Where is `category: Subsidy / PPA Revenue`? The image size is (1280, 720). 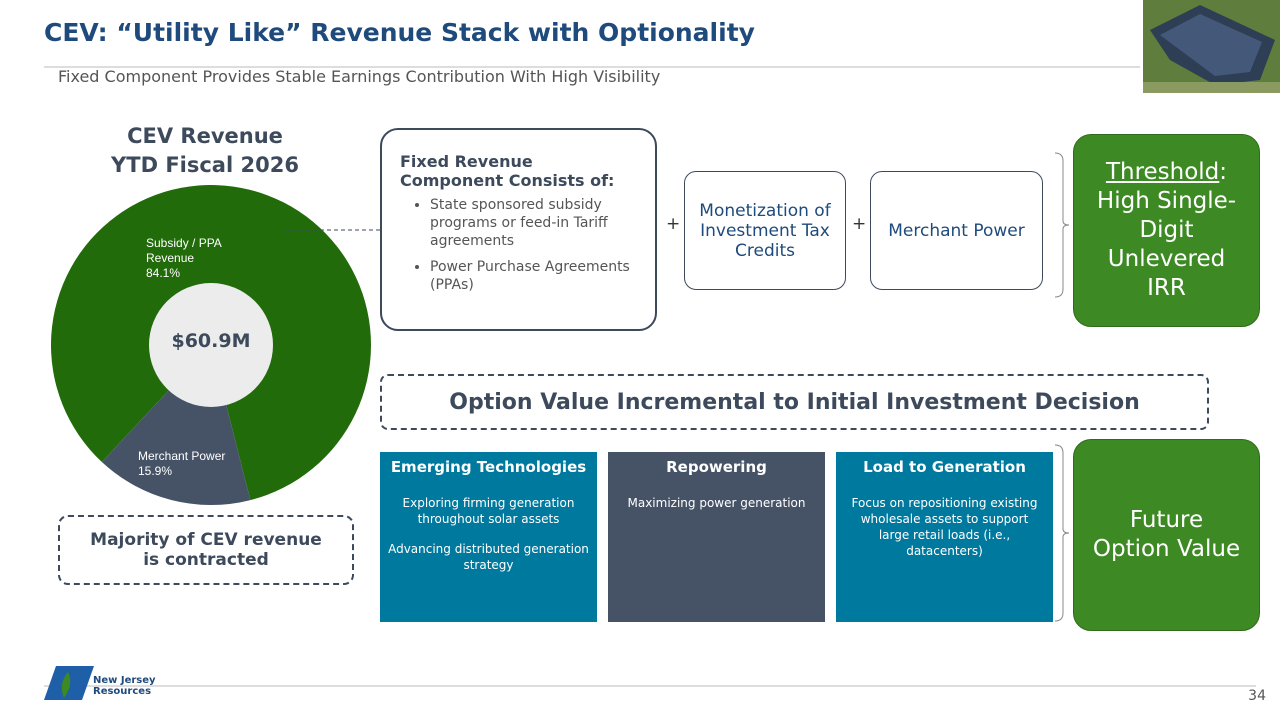
category: Subsidy / PPA Revenue is located at coordinates (184, 250).